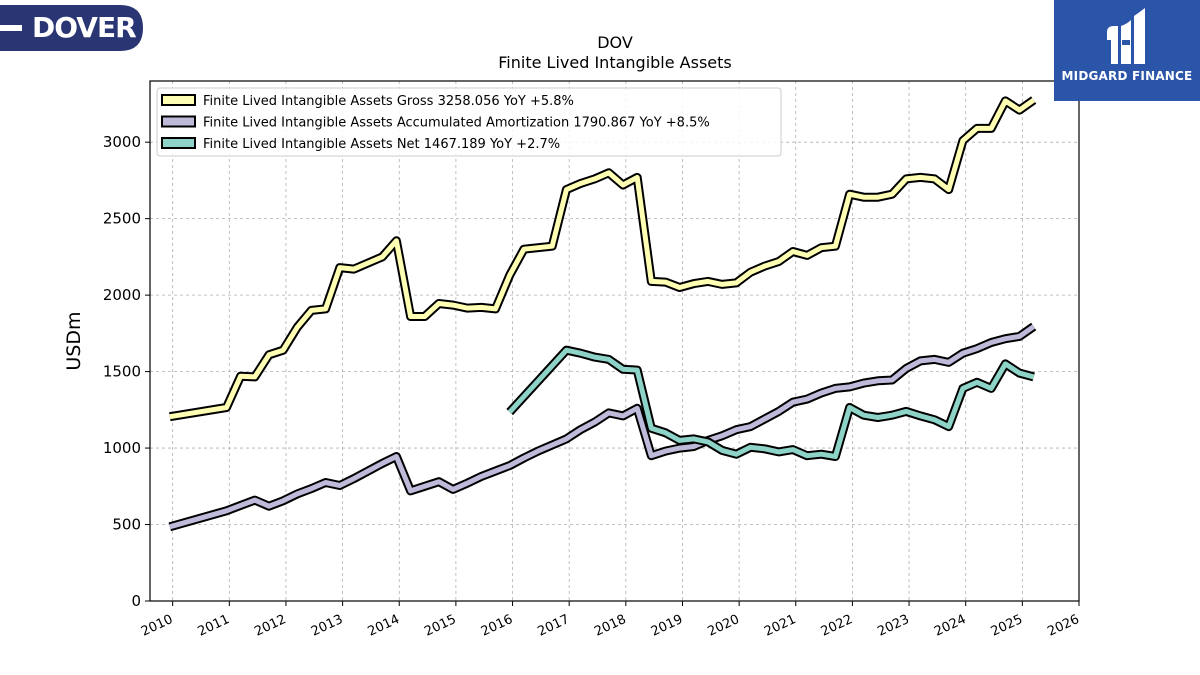 The image size is (1200, 675). What do you see at coordinates (837, 626) in the screenshot?
I see `x-tick-label: 2022` at bounding box center [837, 626].